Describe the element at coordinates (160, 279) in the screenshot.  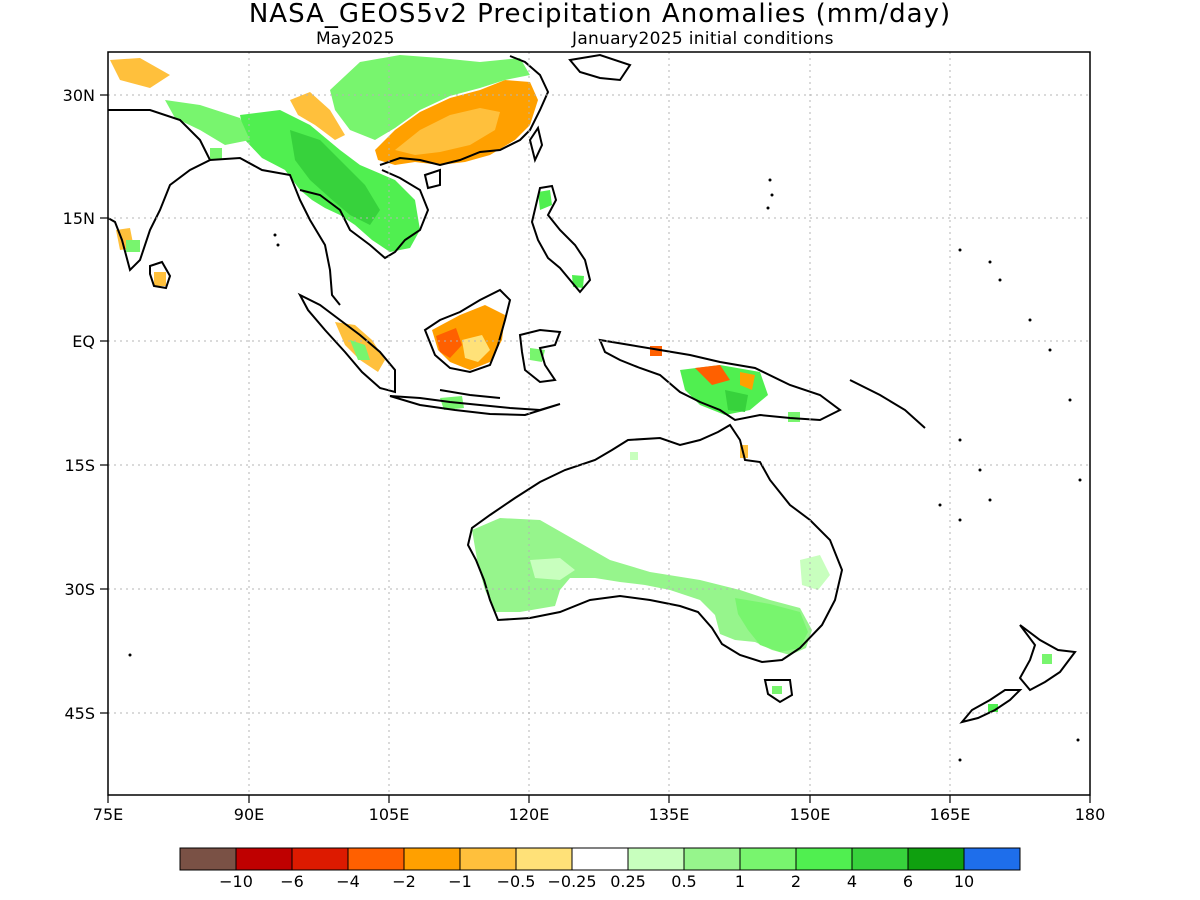
I see `anomaly-srilanka` at that location.